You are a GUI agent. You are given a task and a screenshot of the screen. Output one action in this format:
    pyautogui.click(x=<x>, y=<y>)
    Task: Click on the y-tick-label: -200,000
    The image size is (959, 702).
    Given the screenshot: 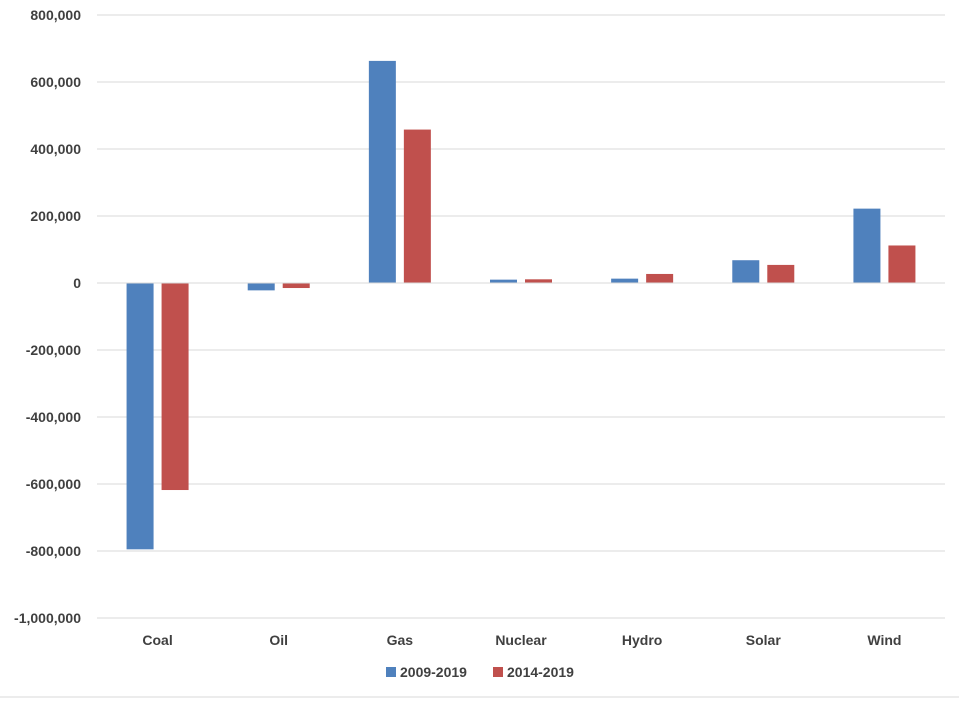 What is the action you would take?
    pyautogui.click(x=53, y=350)
    